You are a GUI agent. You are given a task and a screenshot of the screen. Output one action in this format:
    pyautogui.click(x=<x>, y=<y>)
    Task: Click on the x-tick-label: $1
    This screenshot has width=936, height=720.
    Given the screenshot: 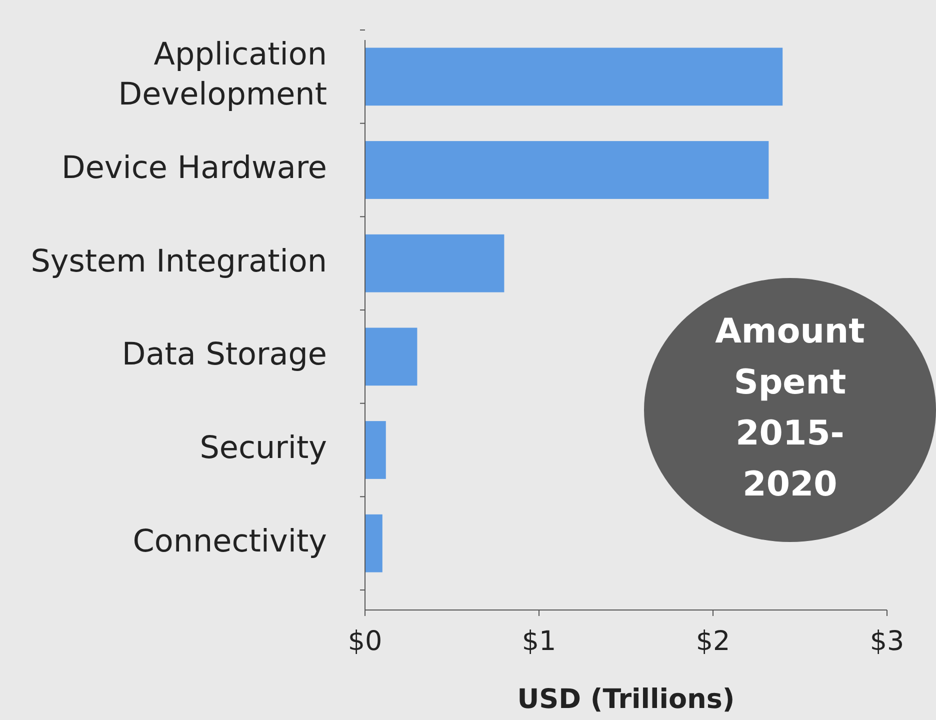 What is the action you would take?
    pyautogui.click(x=539, y=641)
    